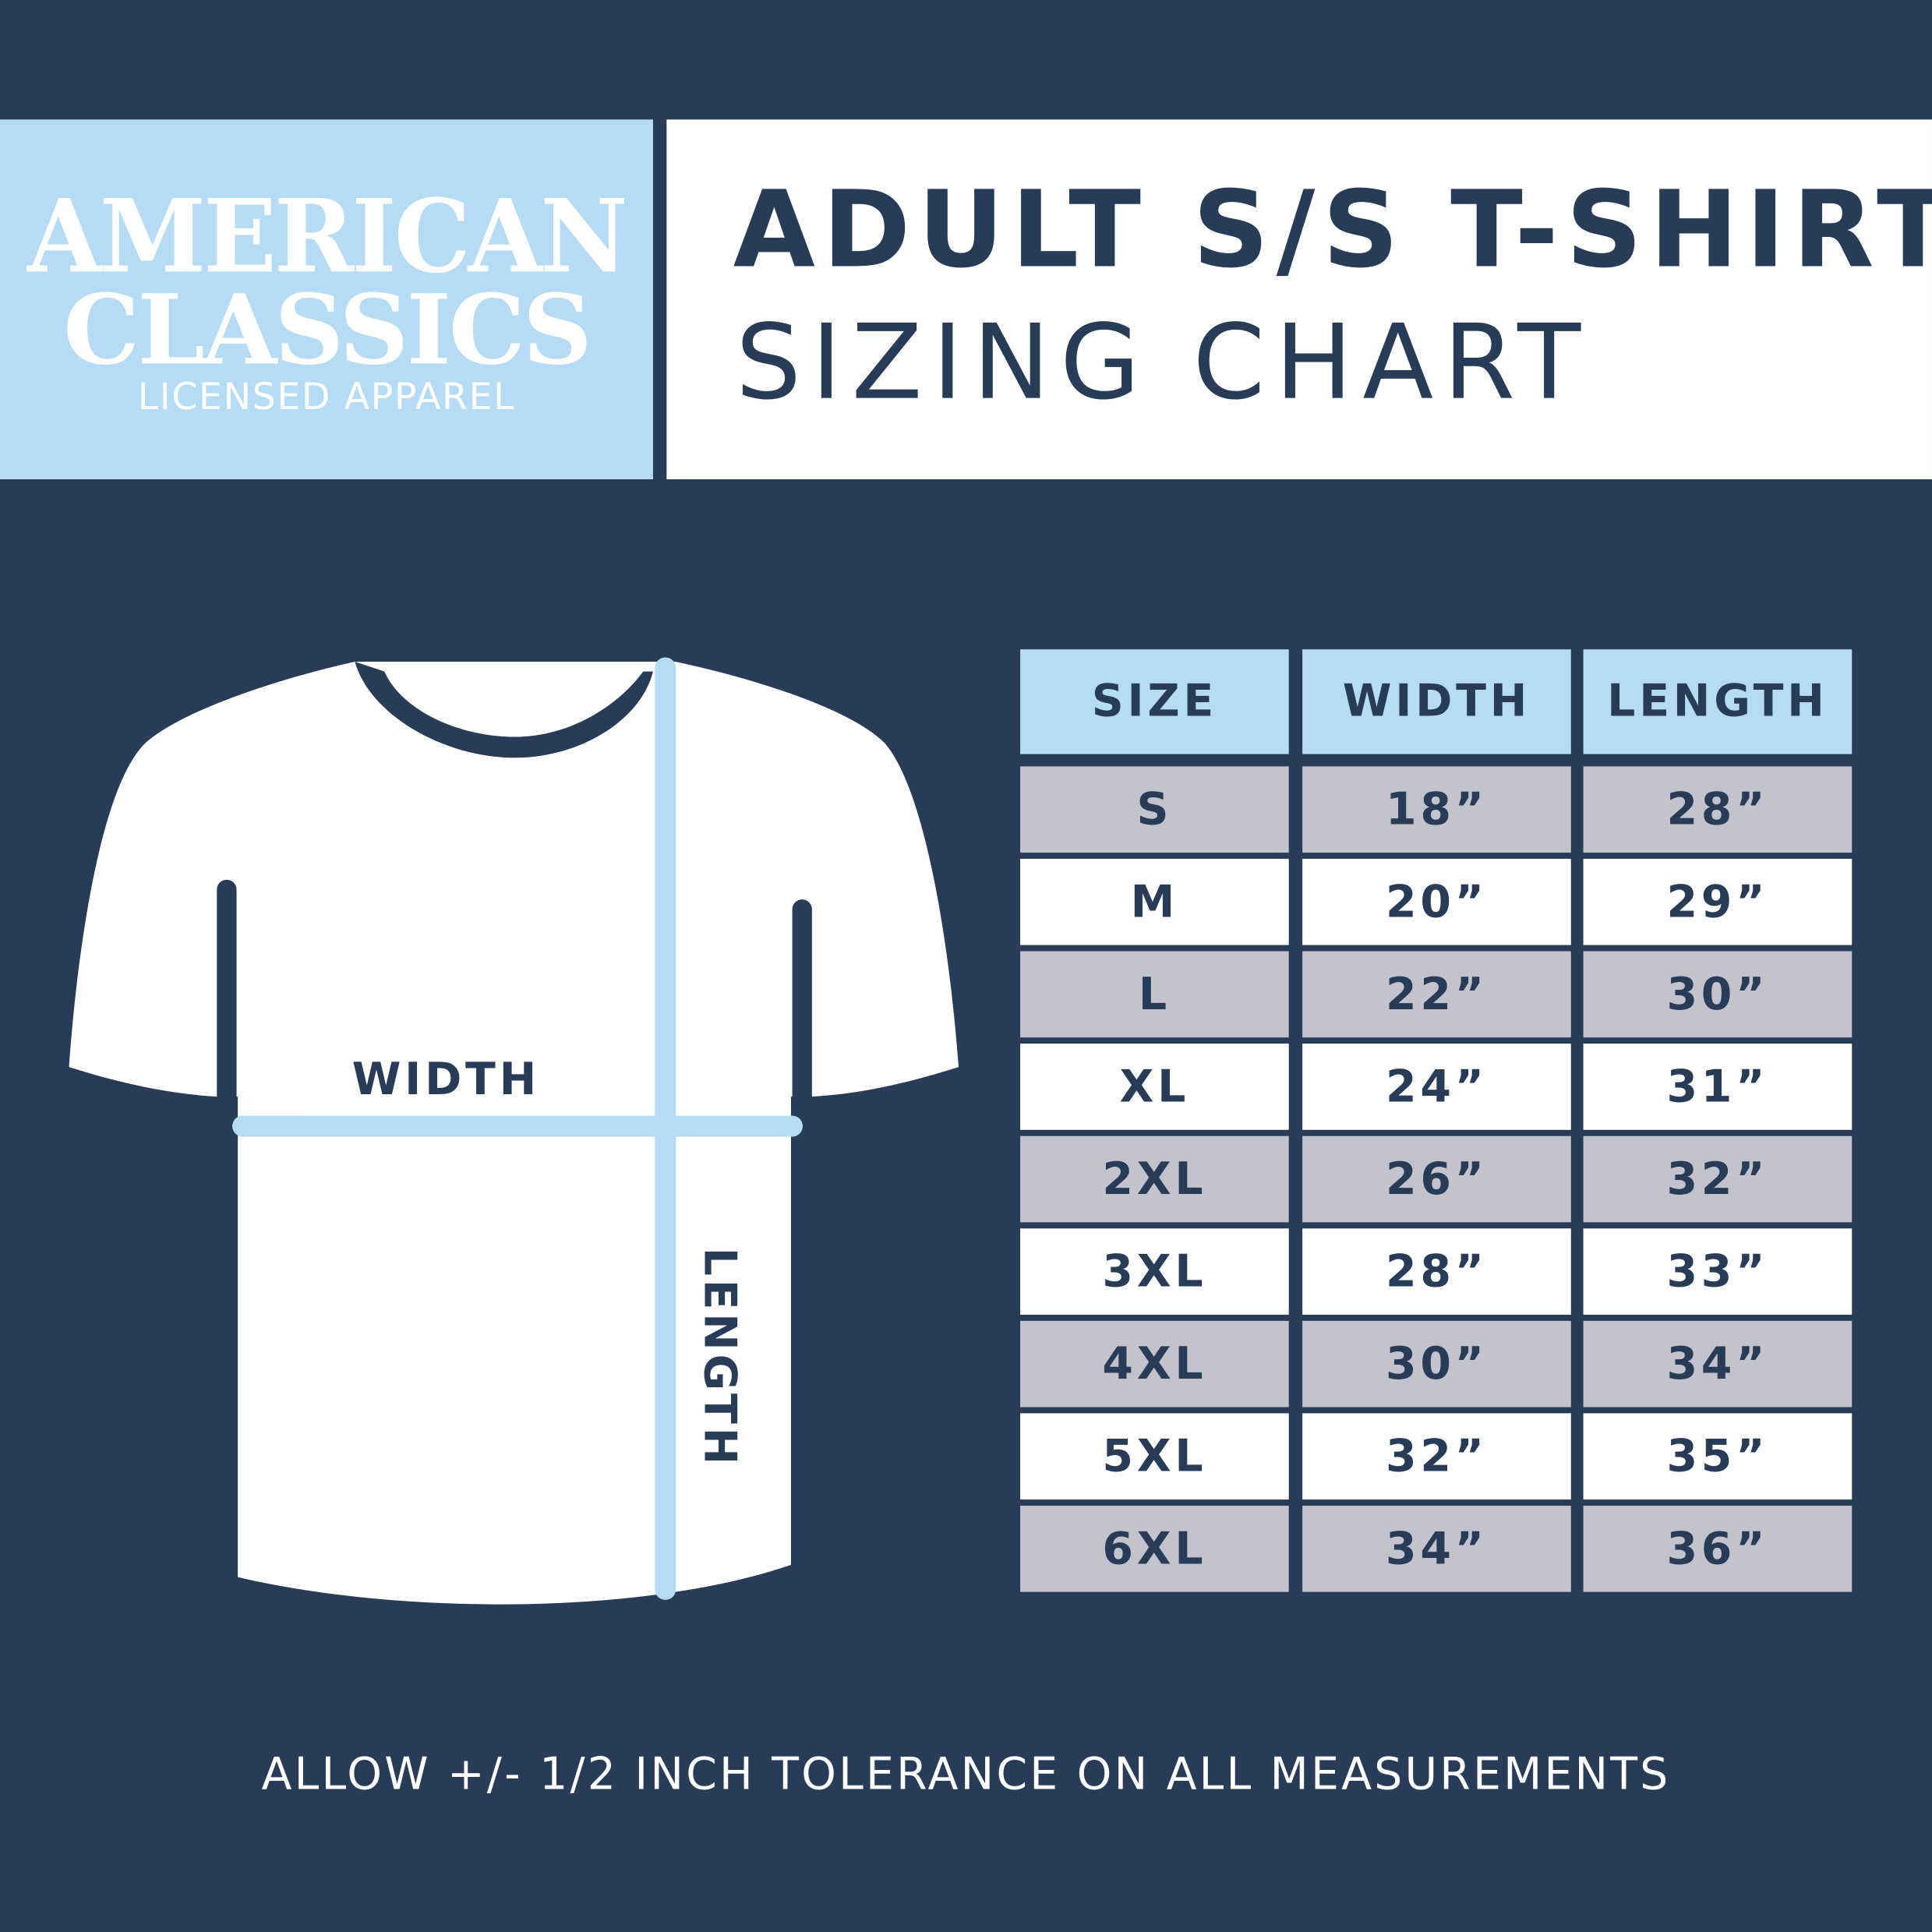 The height and width of the screenshot is (1932, 1932). What do you see at coordinates (327, 331) in the screenshot?
I see `logo-line-2: CLASSICS` at bounding box center [327, 331].